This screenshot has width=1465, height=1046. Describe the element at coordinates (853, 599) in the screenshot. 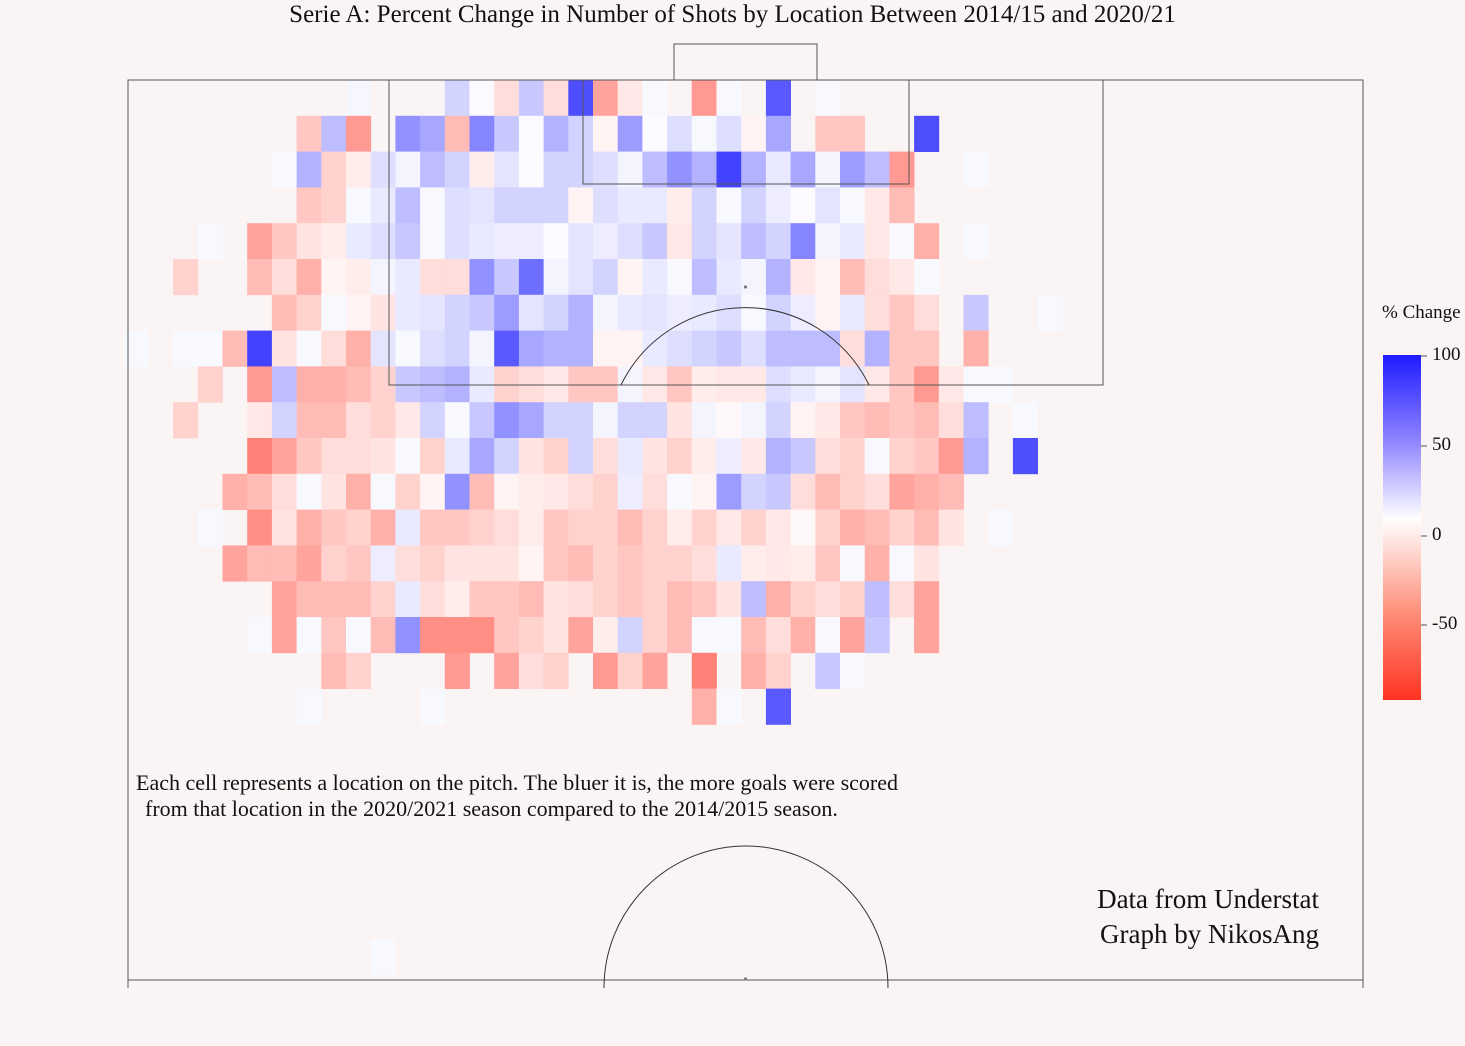

I see `heatmap-cell-r14-c35` at that location.